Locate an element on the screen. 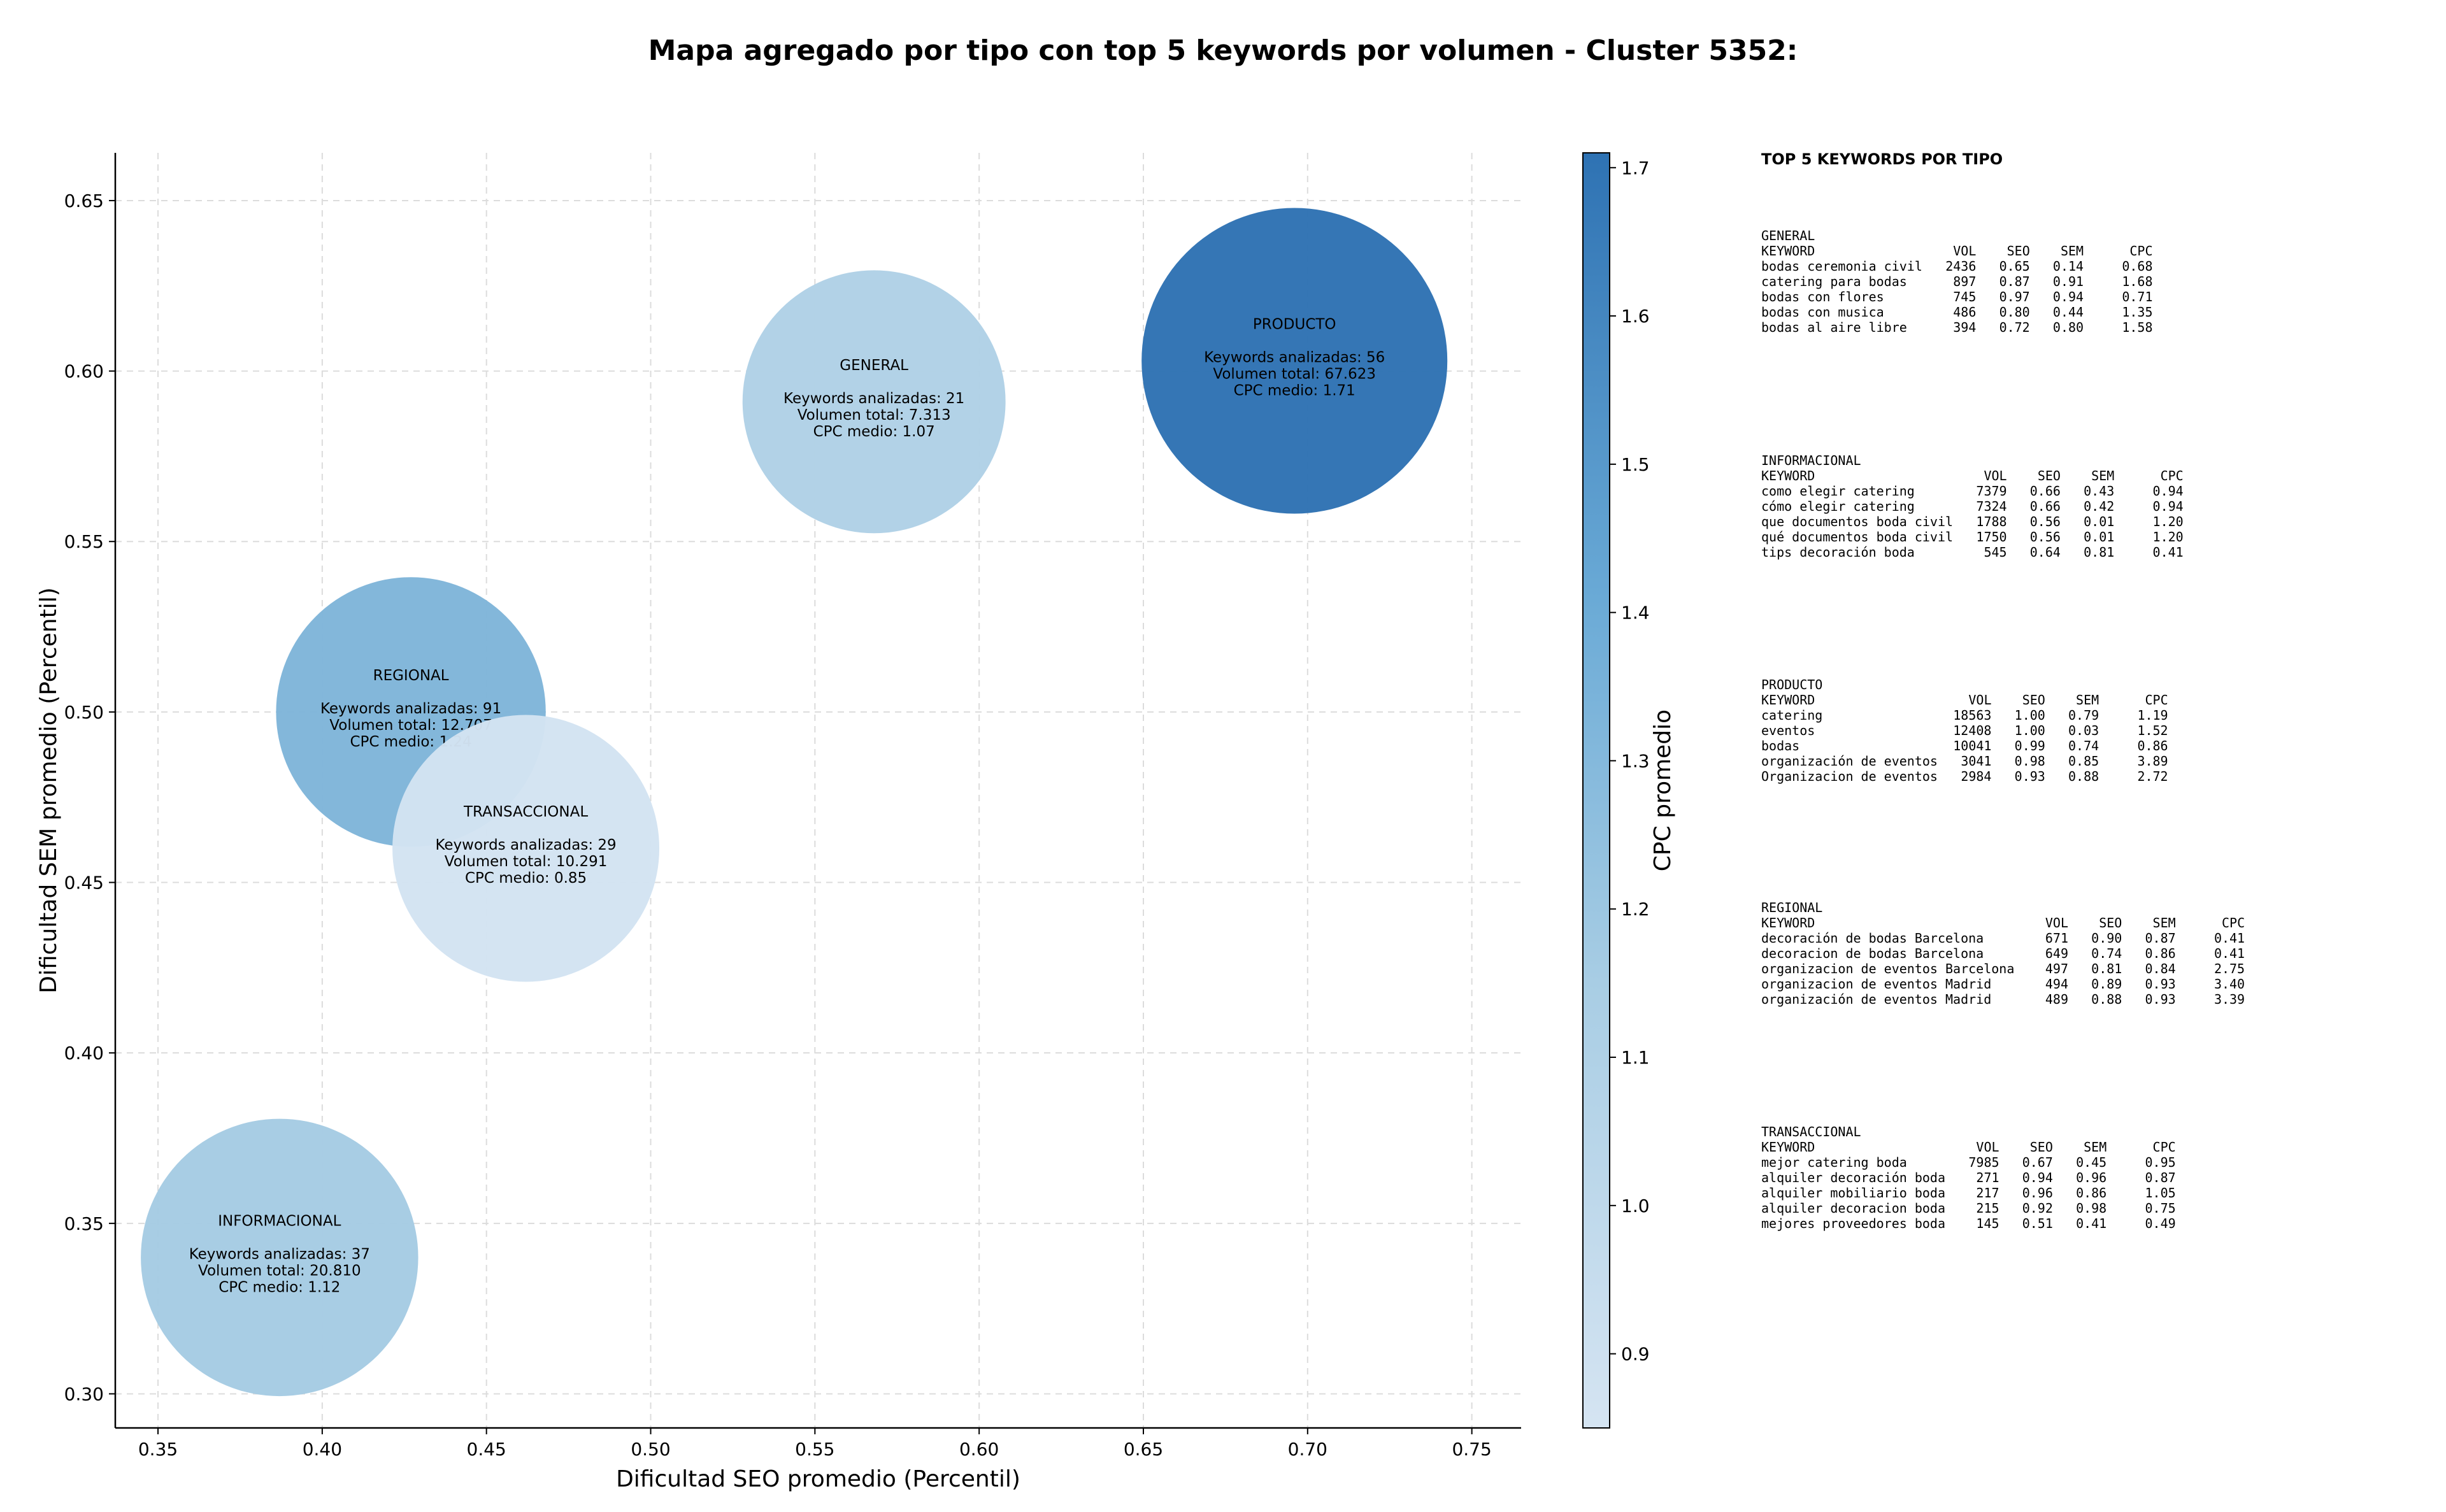 The image size is (2446, 1512). metric-cell: 7985 is located at coordinates (1984, 1162).